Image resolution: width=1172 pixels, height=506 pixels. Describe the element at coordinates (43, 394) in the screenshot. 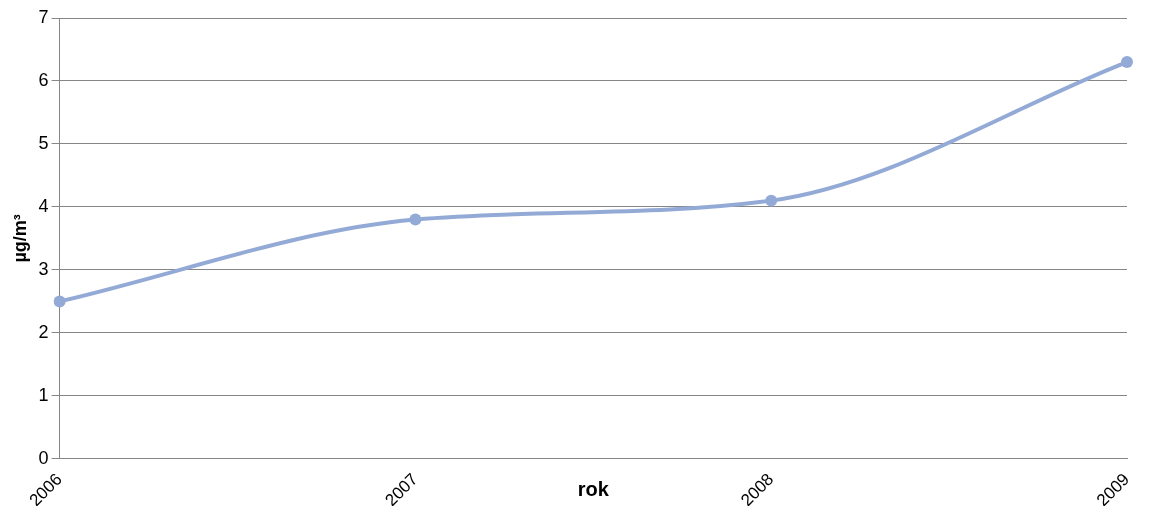

I see `y-tick-label: 1` at that location.